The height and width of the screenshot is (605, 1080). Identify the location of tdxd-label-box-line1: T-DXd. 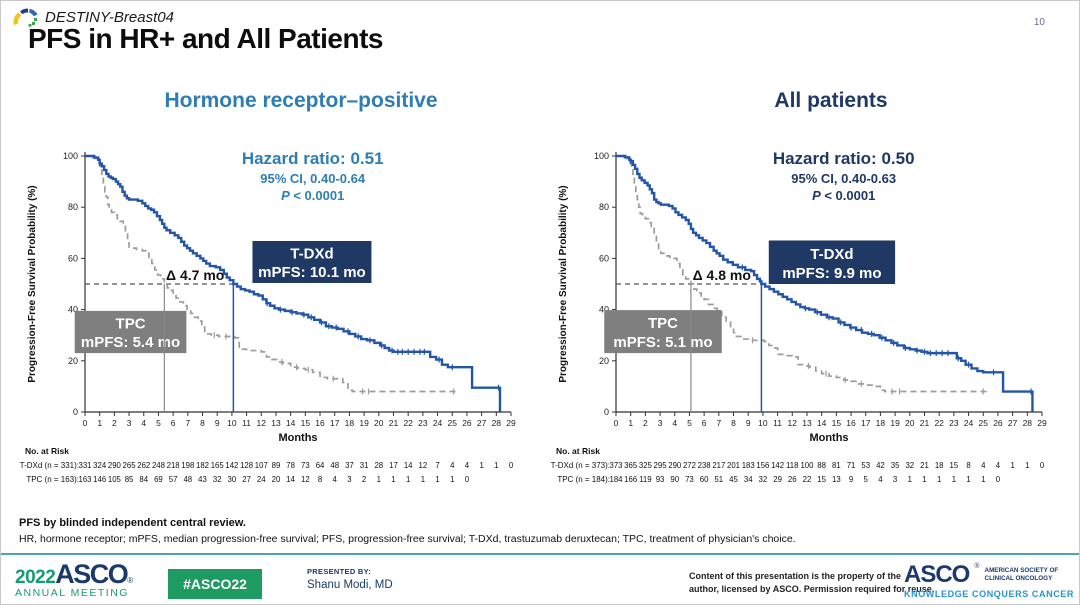
(311, 254).